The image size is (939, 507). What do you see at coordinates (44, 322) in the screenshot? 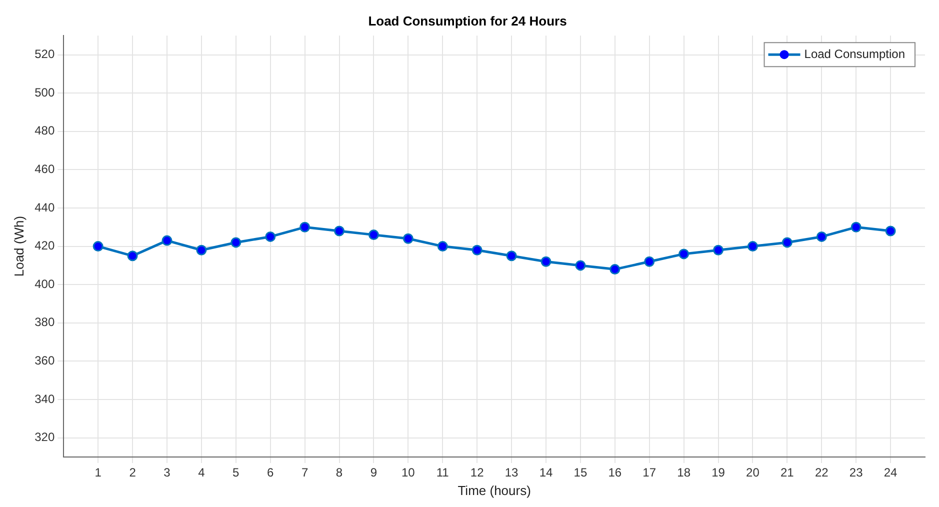
I see `y-tick-label: 380` at bounding box center [44, 322].